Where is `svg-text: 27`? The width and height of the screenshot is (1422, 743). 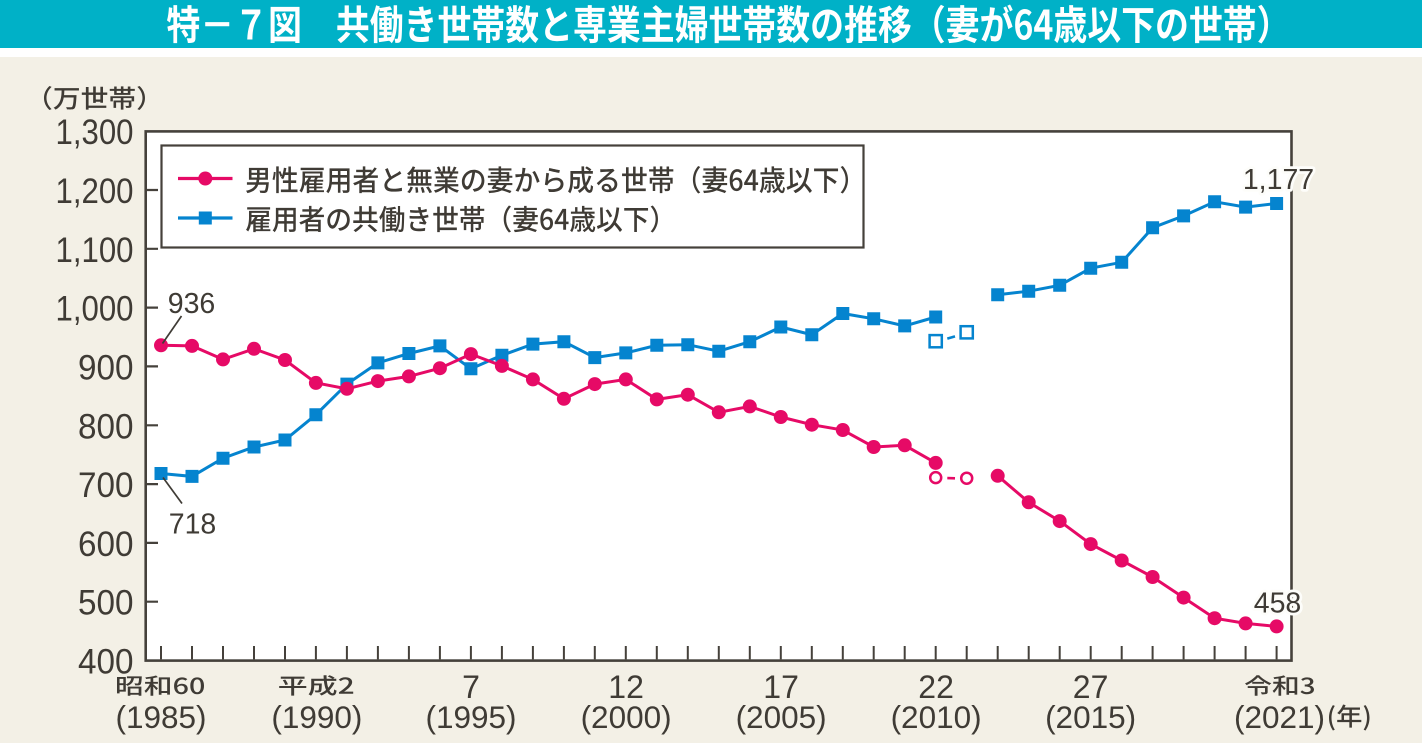
svg-text: 27 is located at coordinates (1091, 687).